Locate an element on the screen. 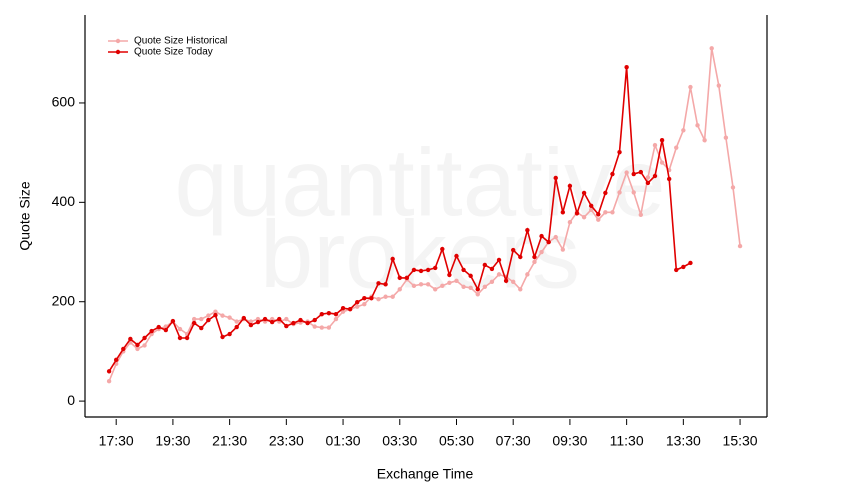  x-tick-label: 07:30 is located at coordinates (513, 441).